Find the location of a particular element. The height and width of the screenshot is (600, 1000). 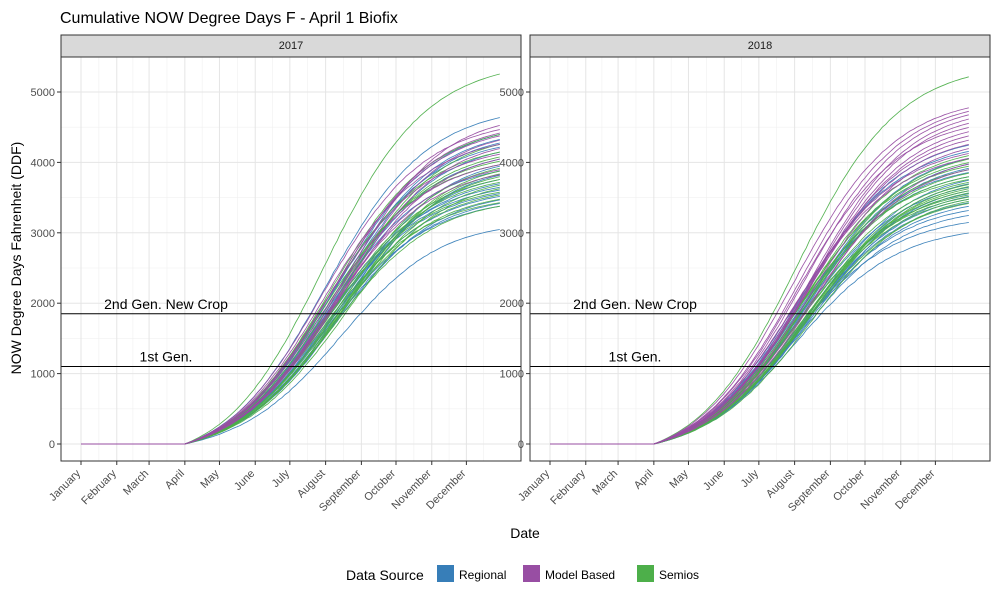

legend-item-model-based: Model Based is located at coordinates (569, 573).